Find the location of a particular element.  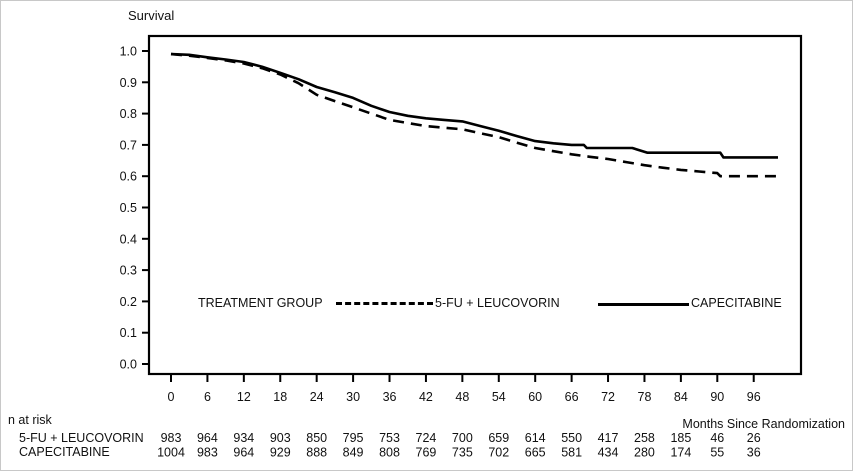

y-tick-label: 0.9 is located at coordinates (128, 83).